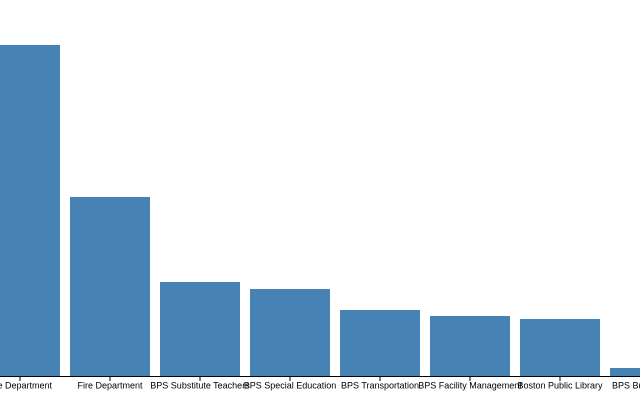 This screenshot has width=640, height=400. What do you see at coordinates (290, 385) in the screenshot?
I see `x-tick-label: BPS Special Education` at bounding box center [290, 385].